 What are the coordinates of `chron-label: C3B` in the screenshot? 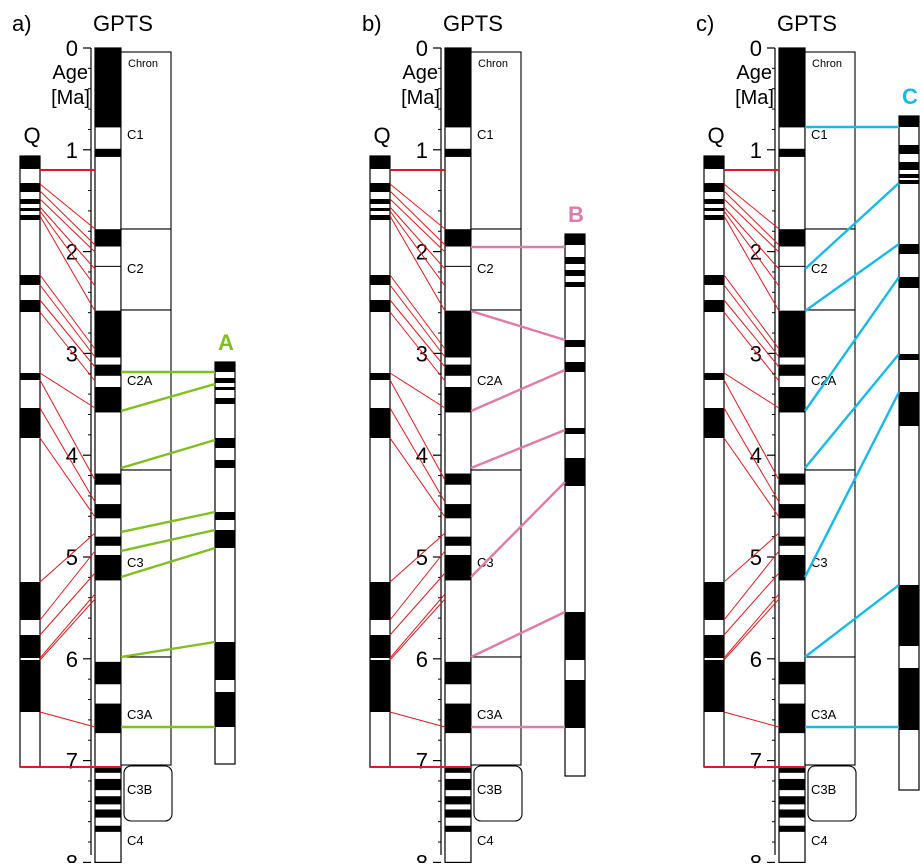 It's located at (139, 789).